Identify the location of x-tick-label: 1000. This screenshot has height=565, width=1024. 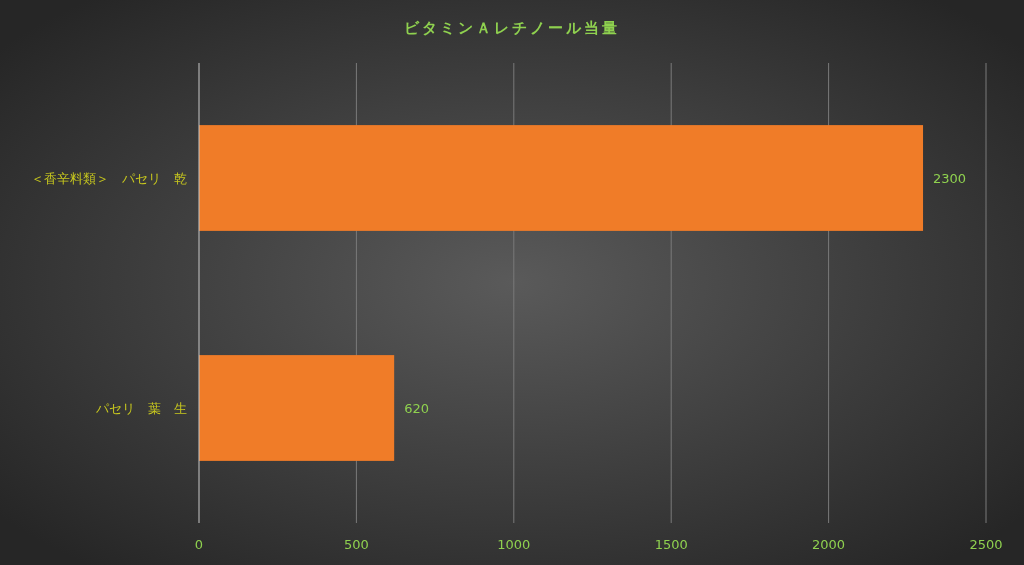
(514, 544).